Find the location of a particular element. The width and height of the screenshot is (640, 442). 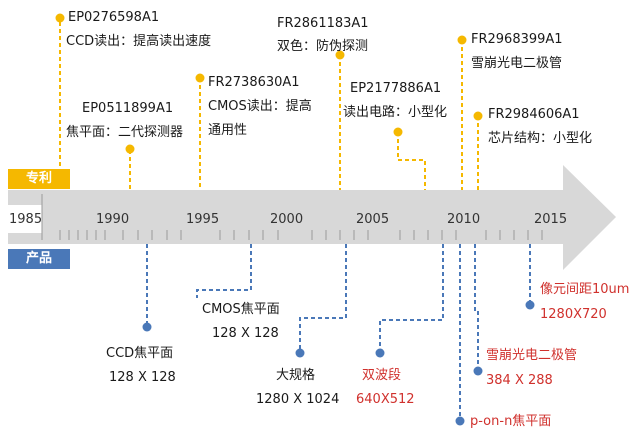

patent-description: 读出电路：小型化 is located at coordinates (395, 112).